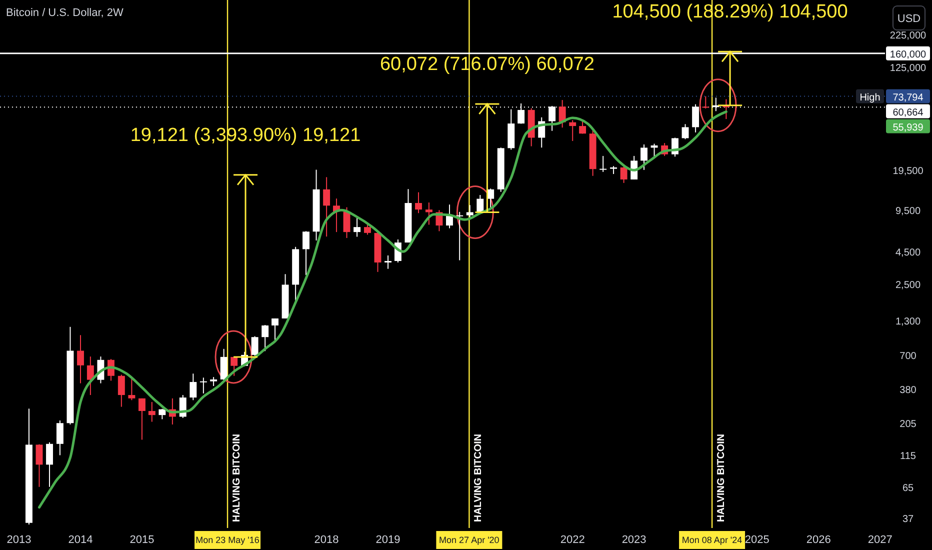 The height and width of the screenshot is (550, 932). I want to click on annotation: 55,939, so click(908, 128).